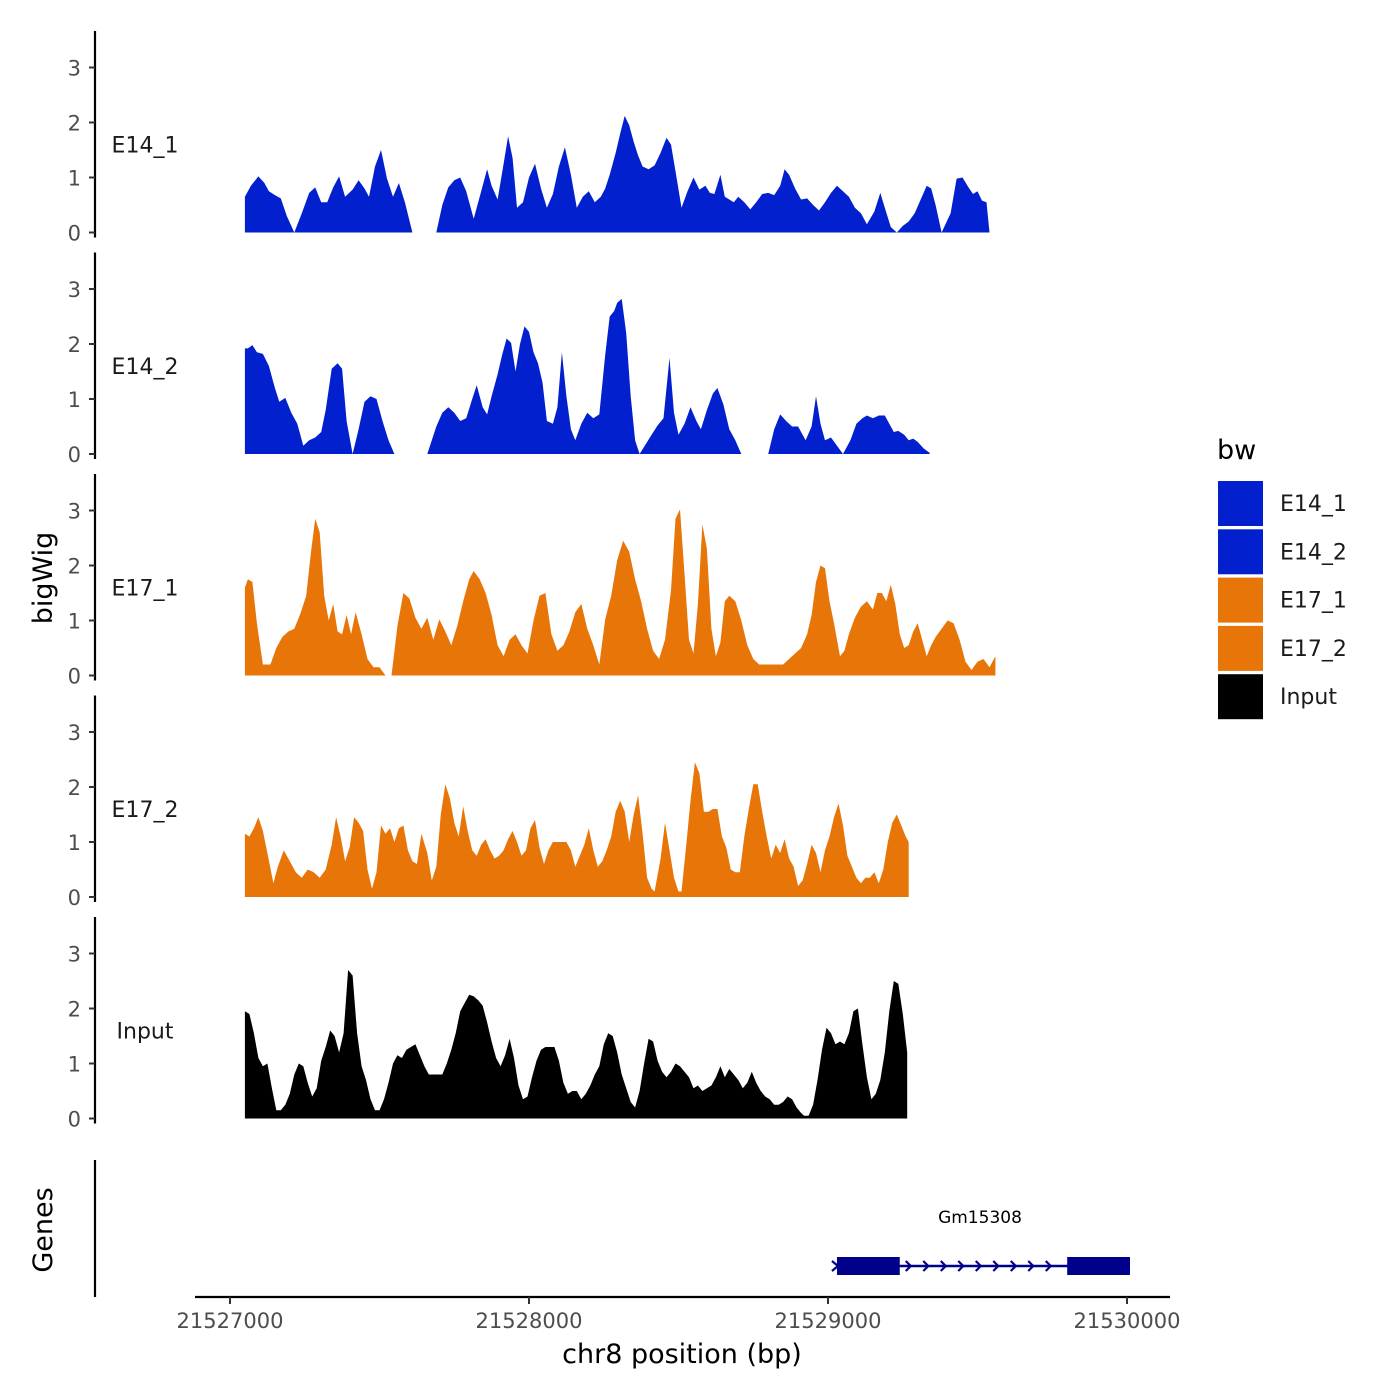 The image size is (1400, 1400). I want to click on genes-axis-title: Genes, so click(43, 1229).